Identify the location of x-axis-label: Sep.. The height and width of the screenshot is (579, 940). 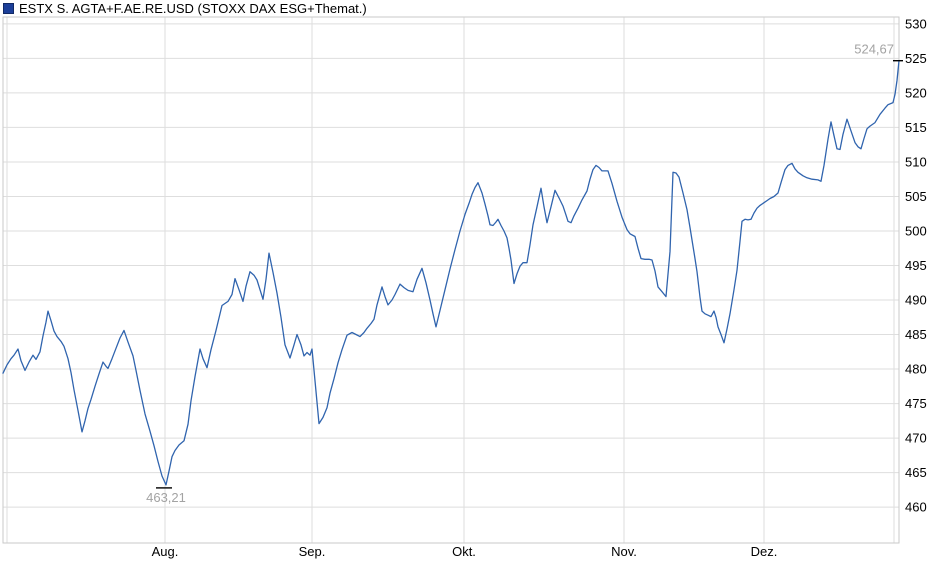
(312, 551).